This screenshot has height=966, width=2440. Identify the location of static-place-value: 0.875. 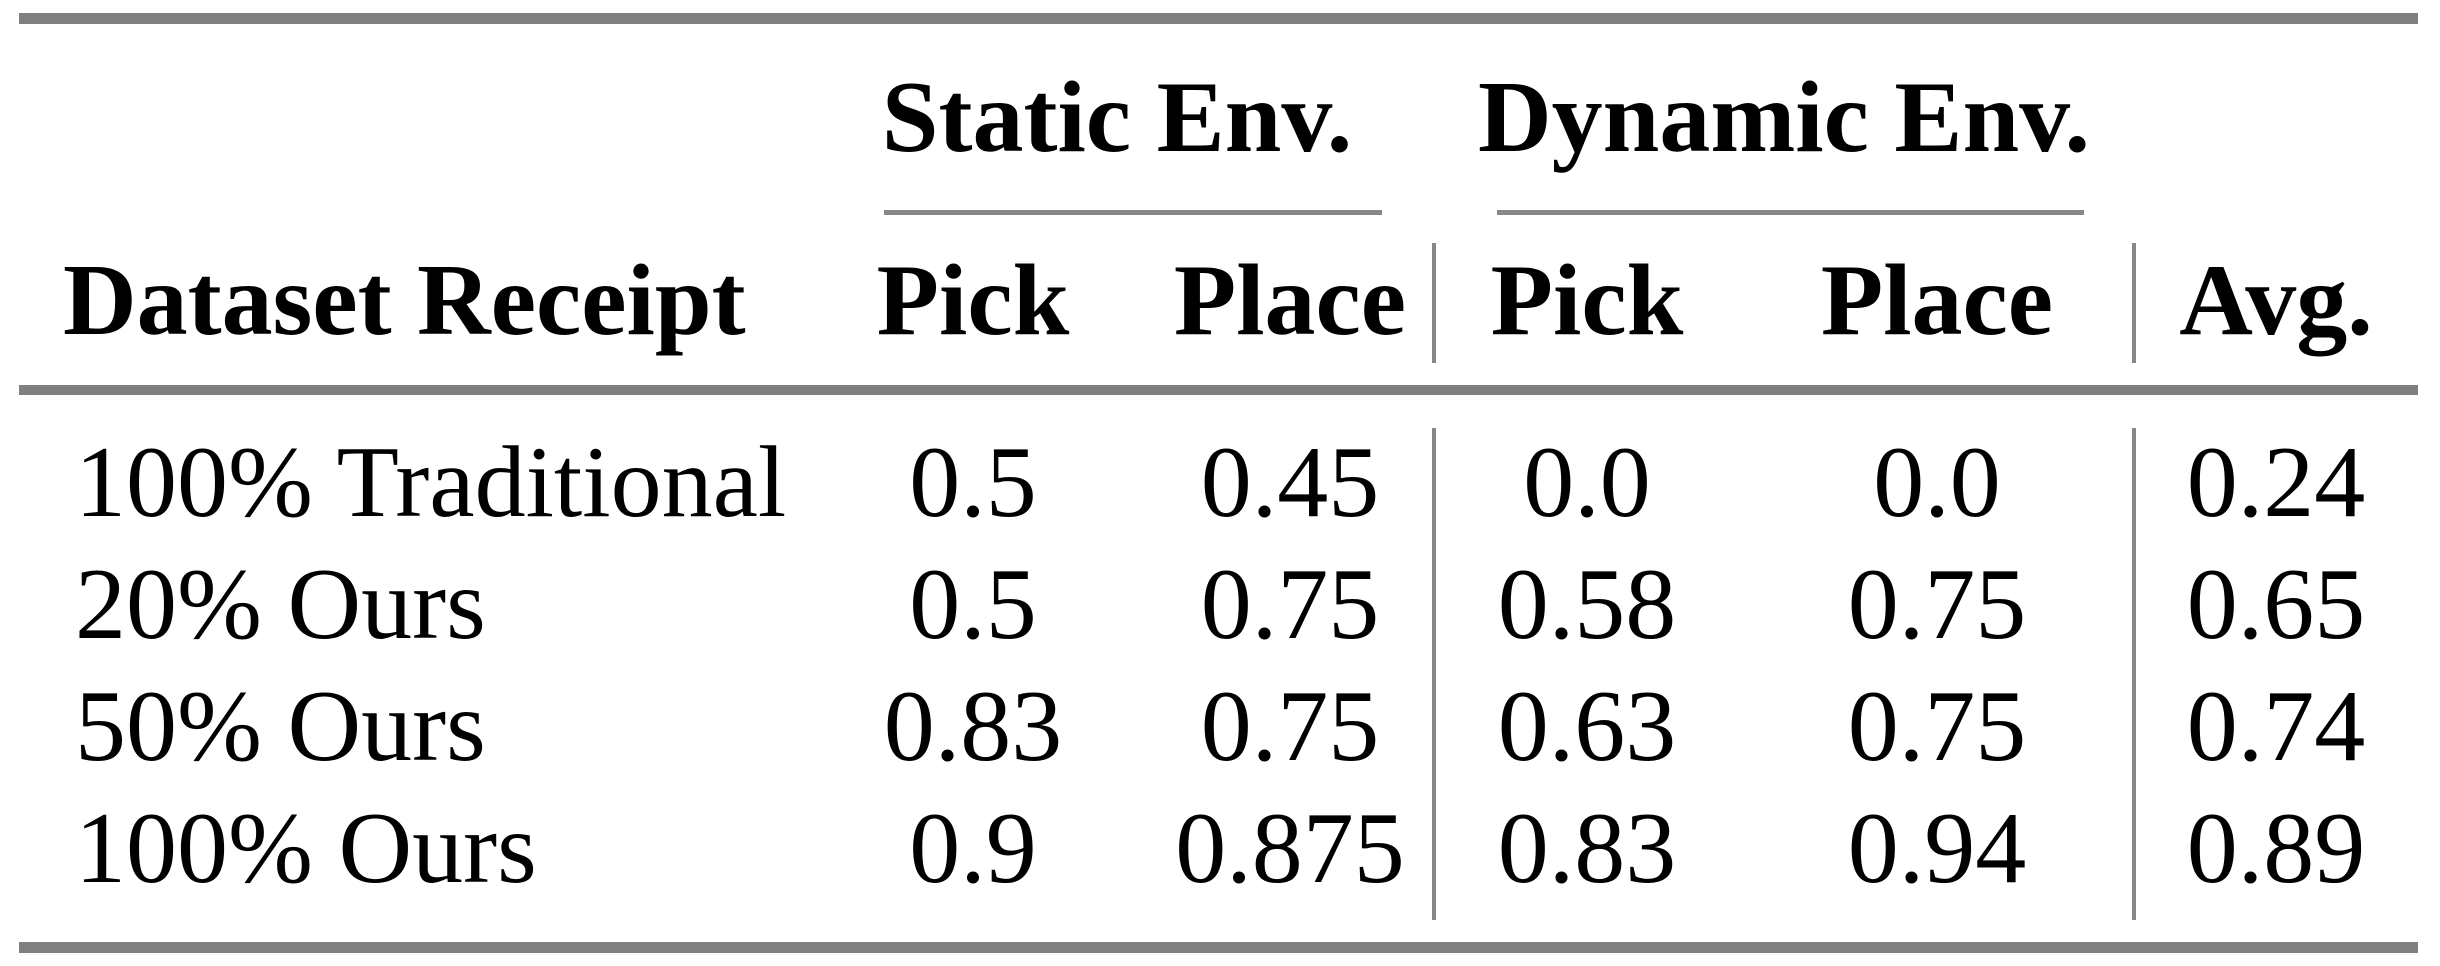
(1290, 848).